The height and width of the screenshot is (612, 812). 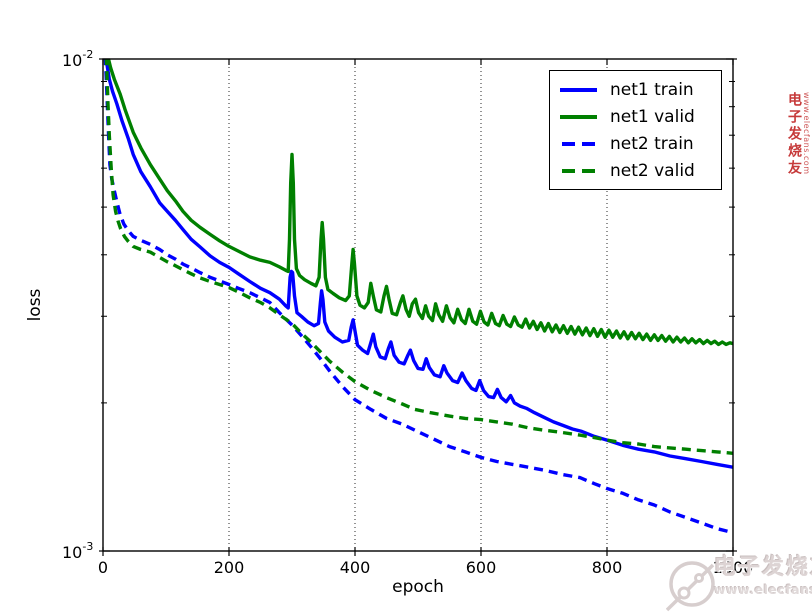 I want to click on x-axis-tick-label: 0, so click(x=103, y=567).